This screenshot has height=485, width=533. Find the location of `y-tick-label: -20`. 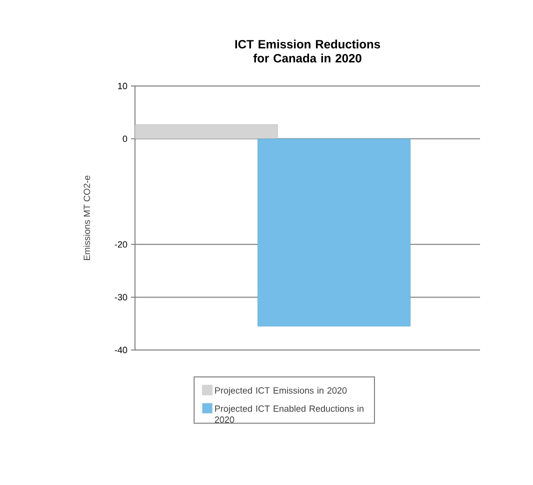

y-tick-label: -20 is located at coordinates (121, 244).